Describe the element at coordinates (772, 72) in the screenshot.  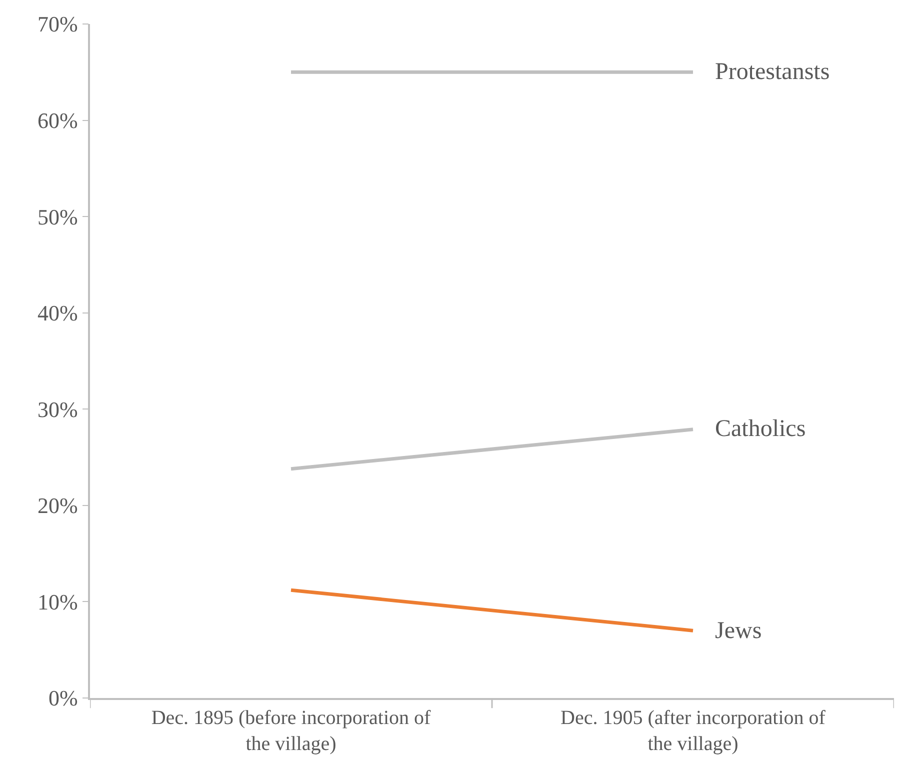
I see `series-label: Protestansts` at that location.